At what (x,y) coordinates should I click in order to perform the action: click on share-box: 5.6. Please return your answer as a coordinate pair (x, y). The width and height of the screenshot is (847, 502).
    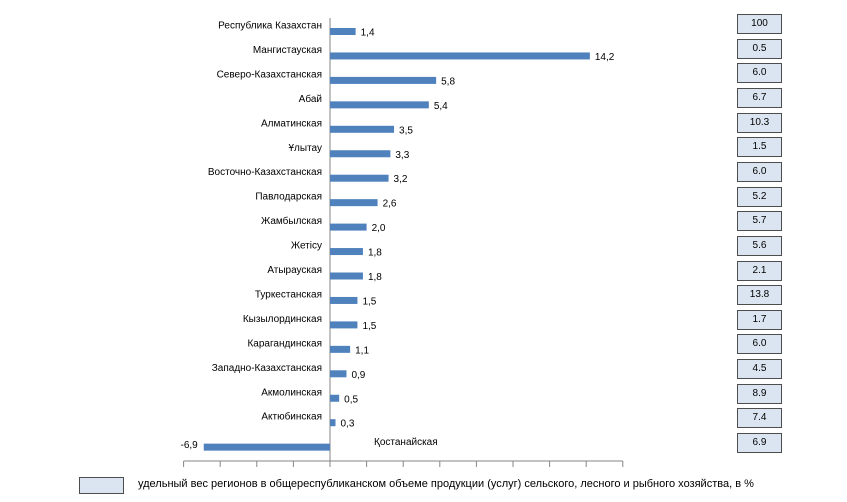
    Looking at the image, I should click on (759, 245).